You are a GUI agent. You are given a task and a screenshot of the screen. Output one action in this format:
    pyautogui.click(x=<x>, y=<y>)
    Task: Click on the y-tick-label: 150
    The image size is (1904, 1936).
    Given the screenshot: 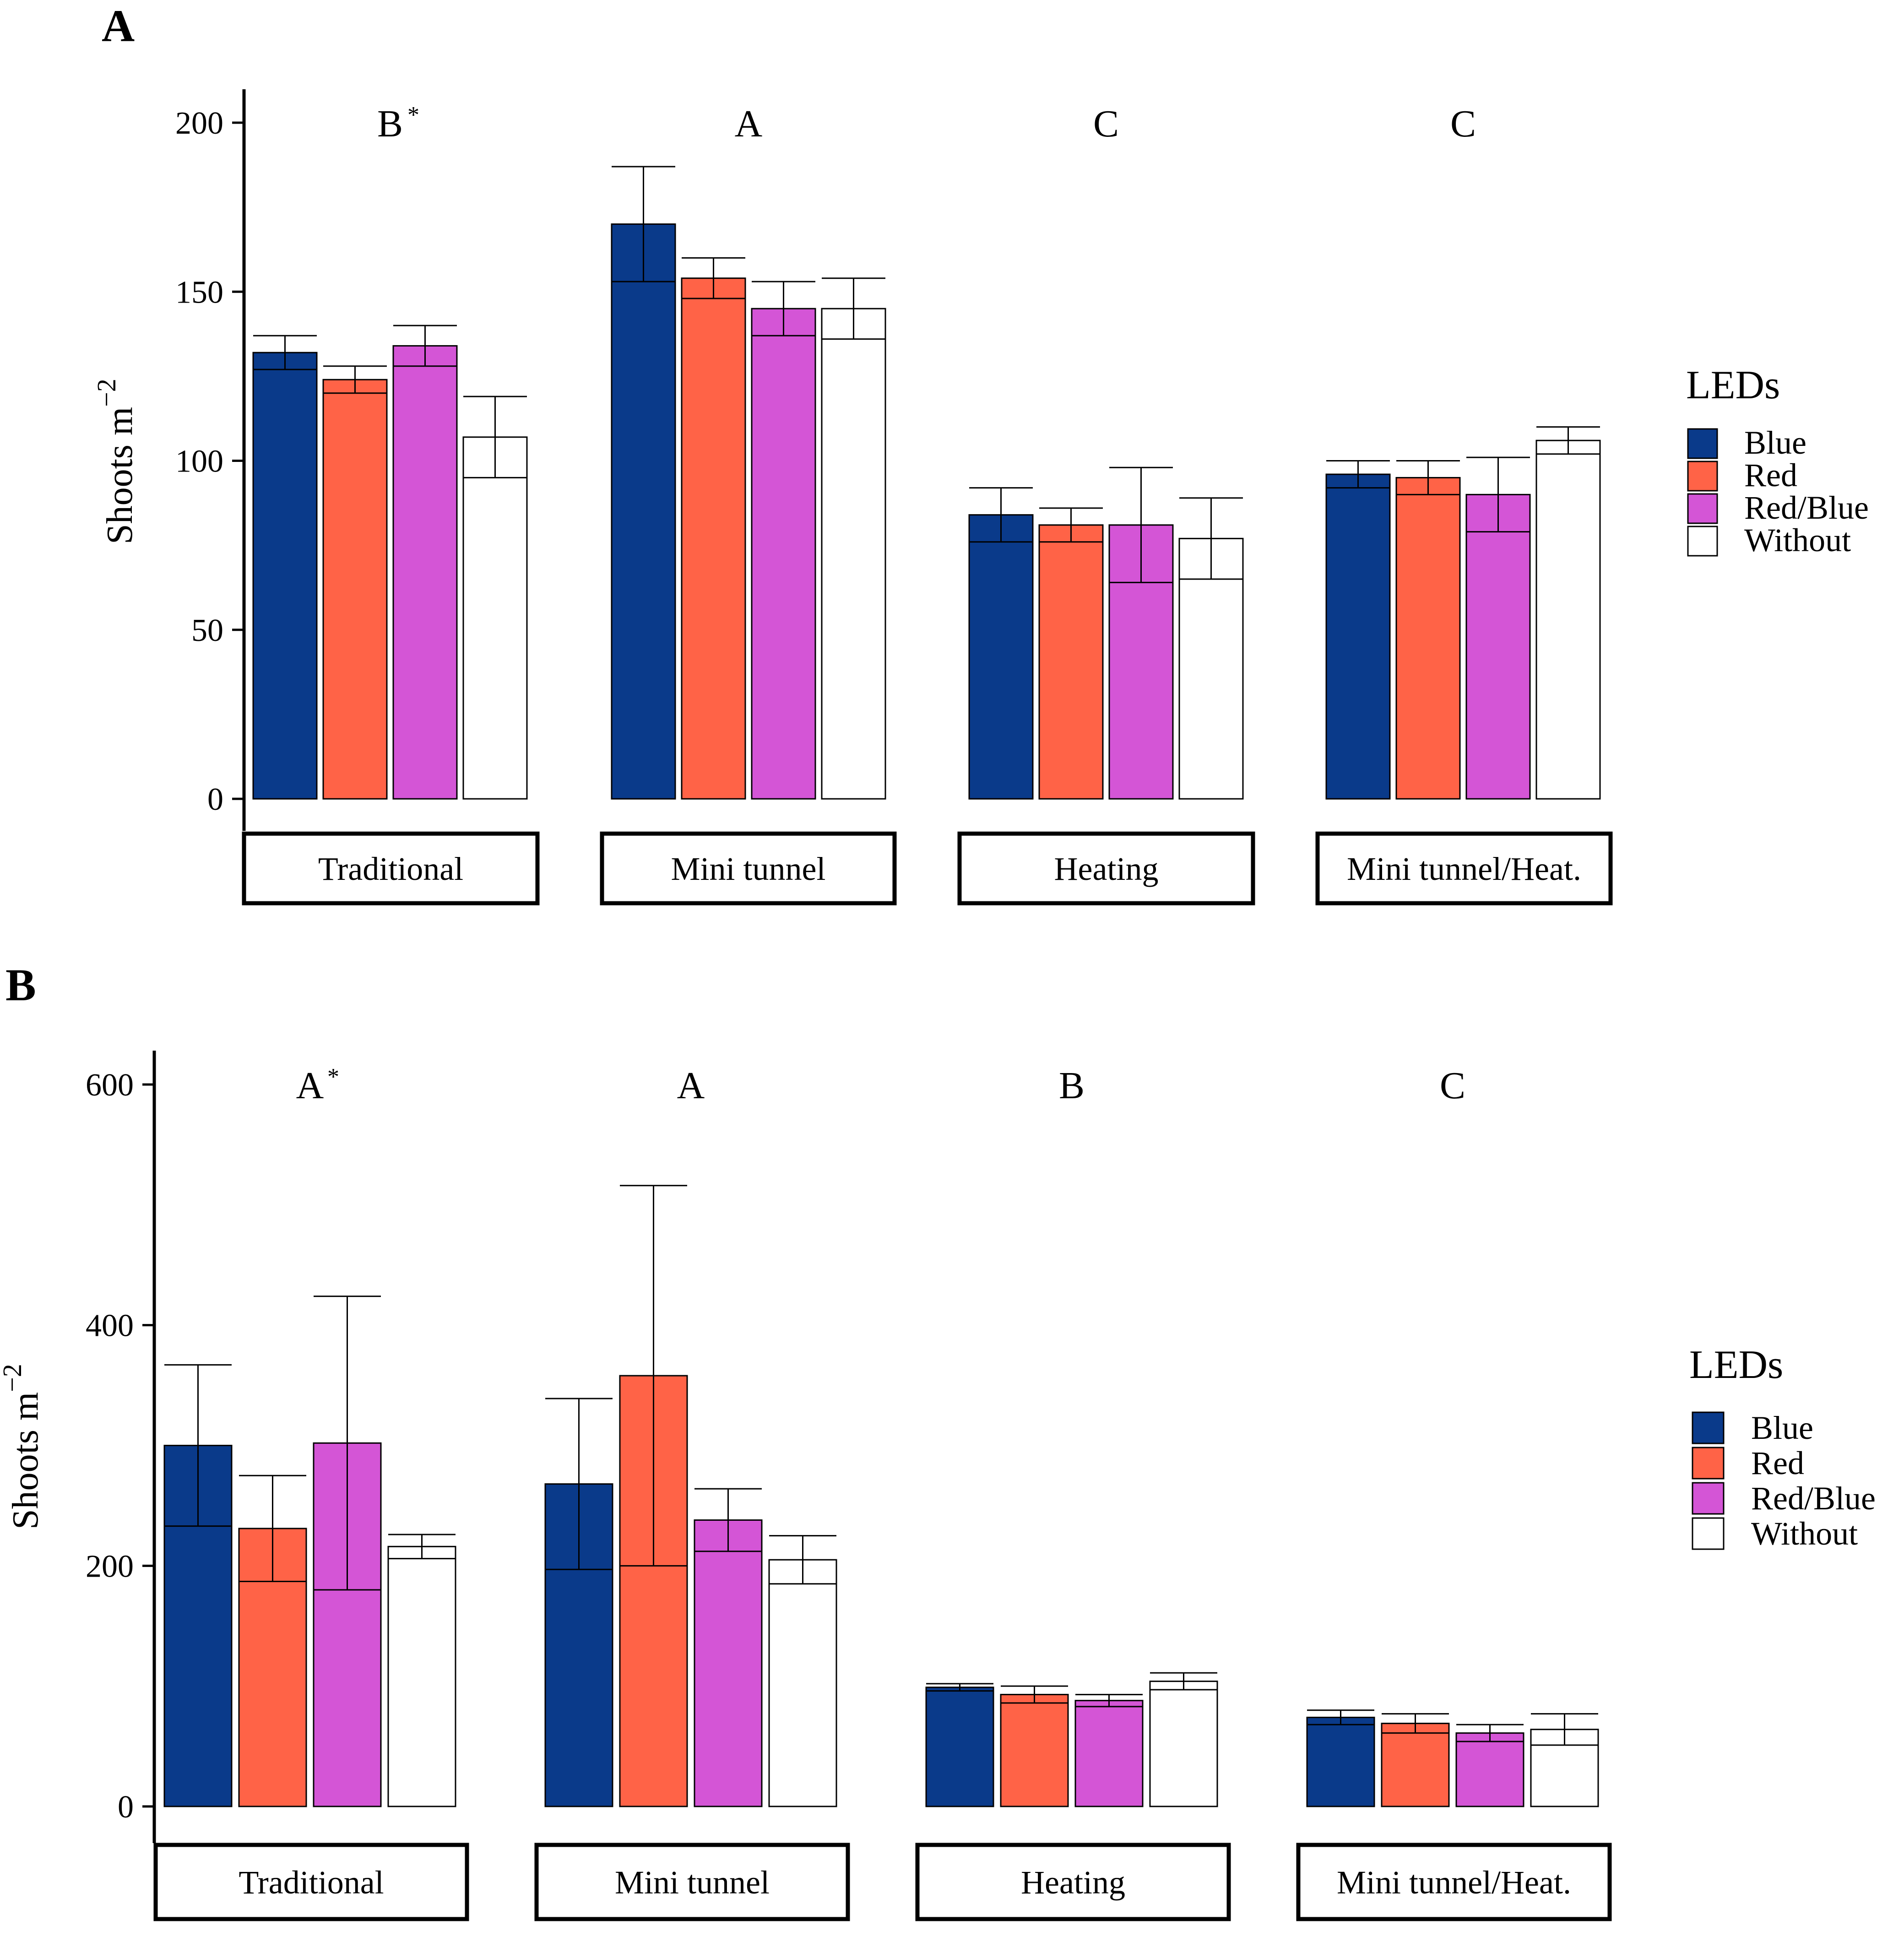 What is the action you would take?
    pyautogui.click(x=199, y=292)
    